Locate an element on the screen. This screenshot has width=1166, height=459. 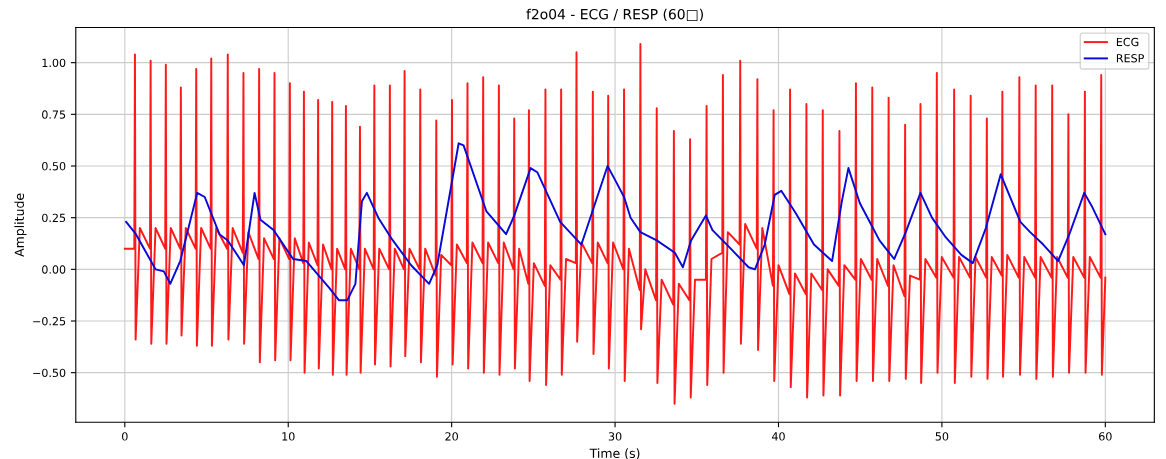
y-tick-label: −0.25 is located at coordinates (49, 321).